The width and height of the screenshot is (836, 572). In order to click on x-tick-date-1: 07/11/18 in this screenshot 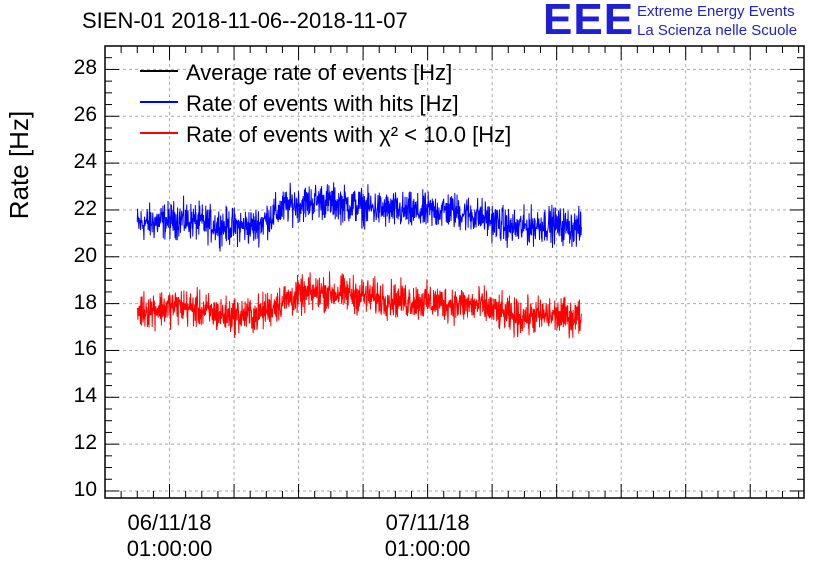, I will do `click(427, 522)`.